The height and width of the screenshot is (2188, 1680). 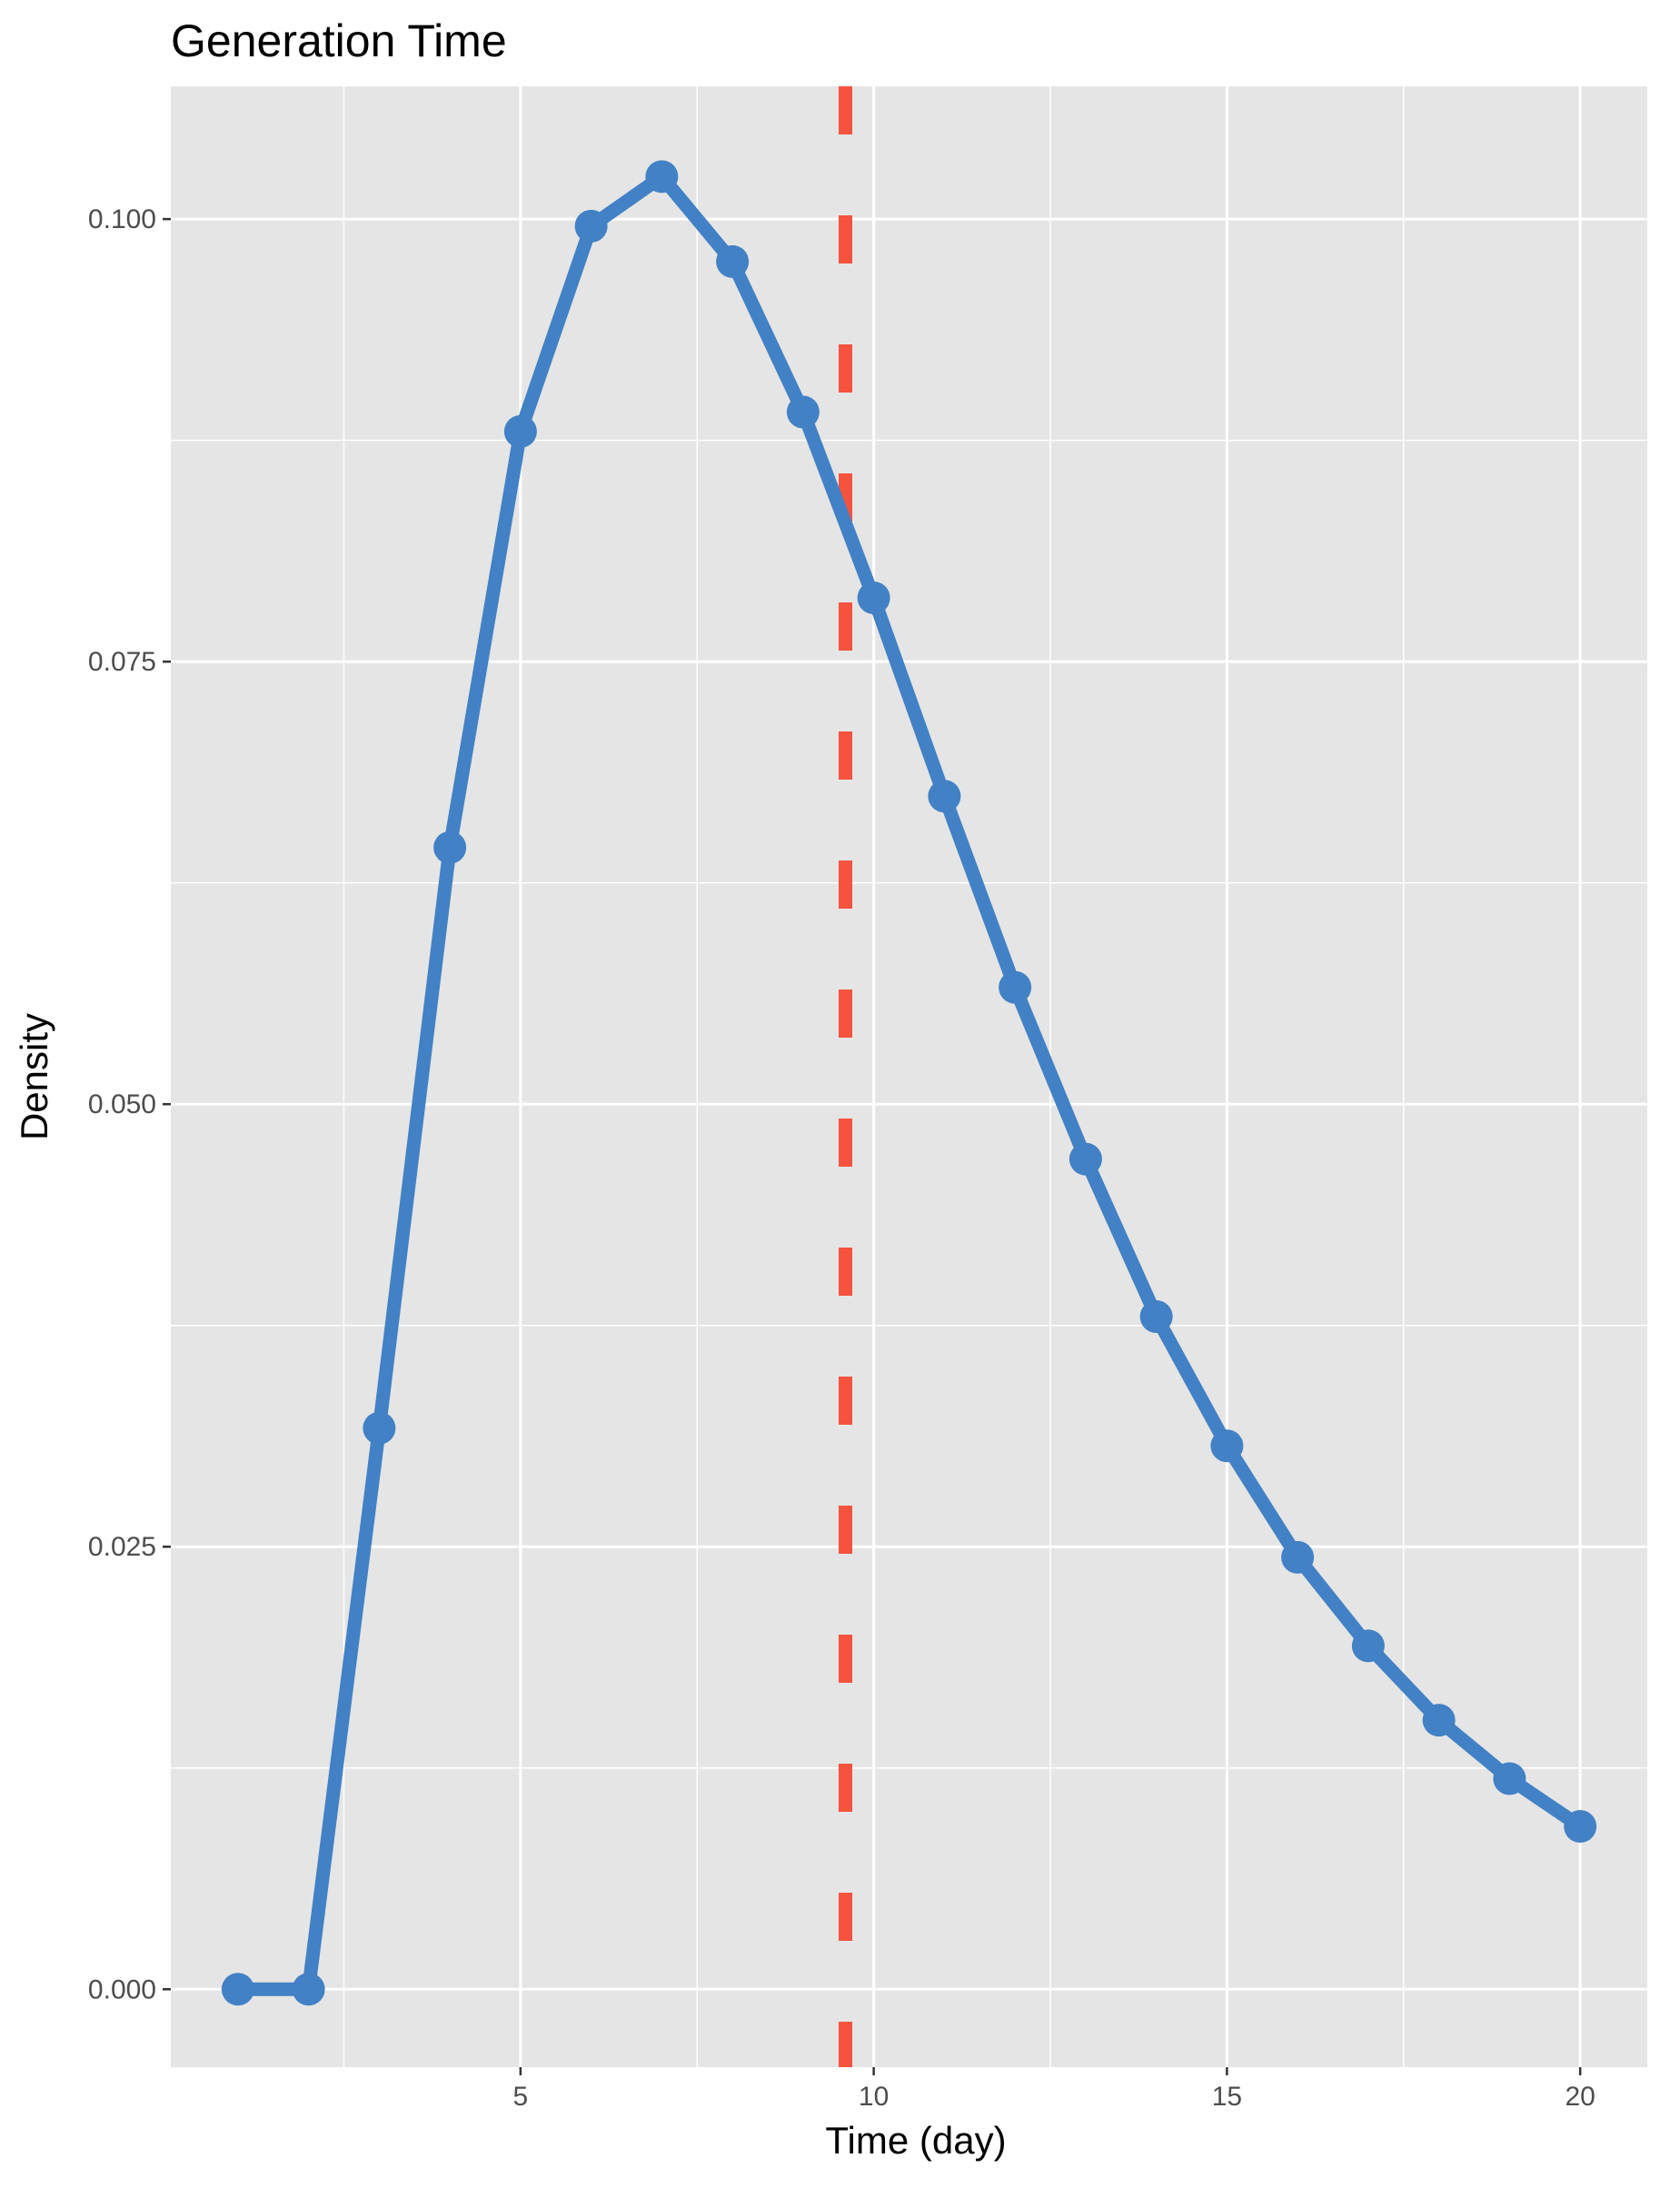 What do you see at coordinates (339, 40) in the screenshot?
I see `chart-title: Generation Time` at bounding box center [339, 40].